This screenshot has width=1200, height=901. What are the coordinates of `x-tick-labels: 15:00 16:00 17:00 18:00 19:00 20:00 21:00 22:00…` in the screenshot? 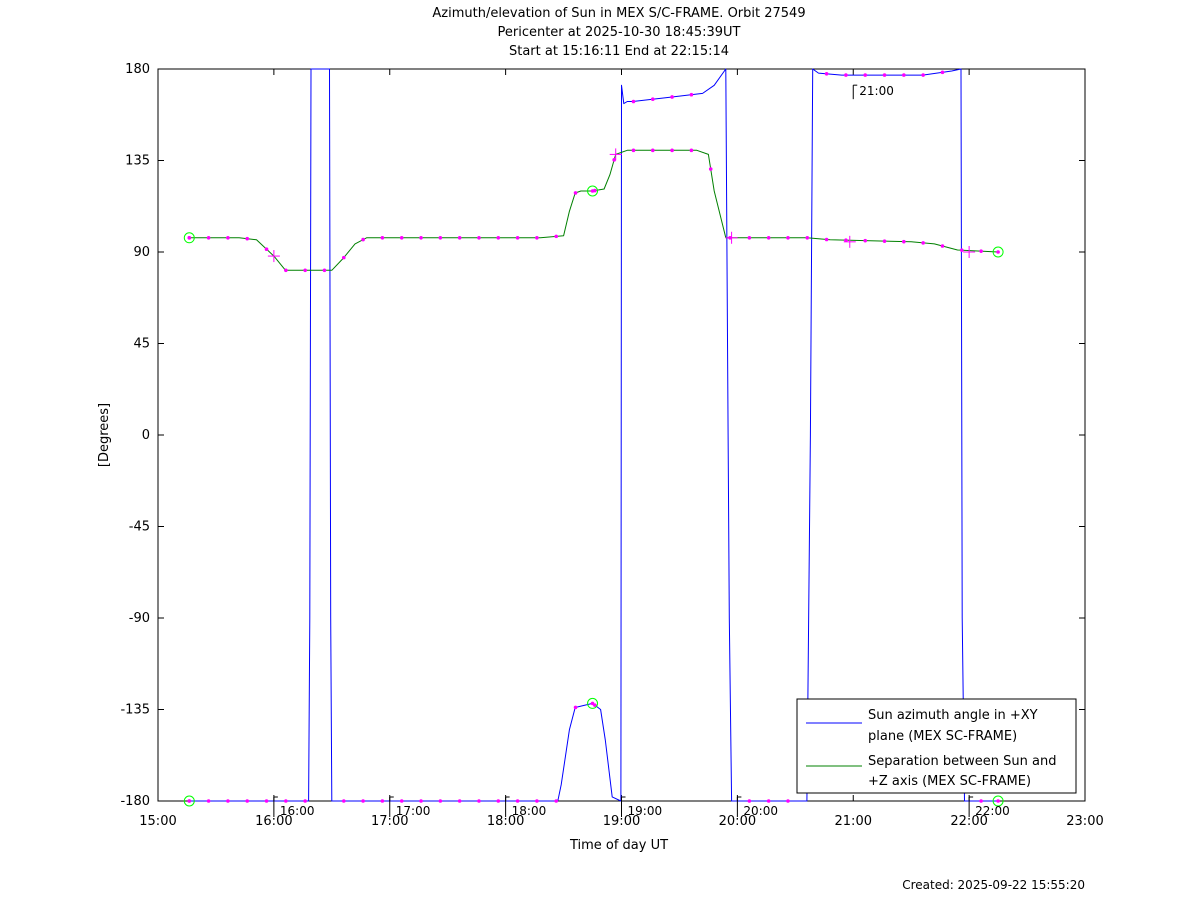 It's located at (621, 821).